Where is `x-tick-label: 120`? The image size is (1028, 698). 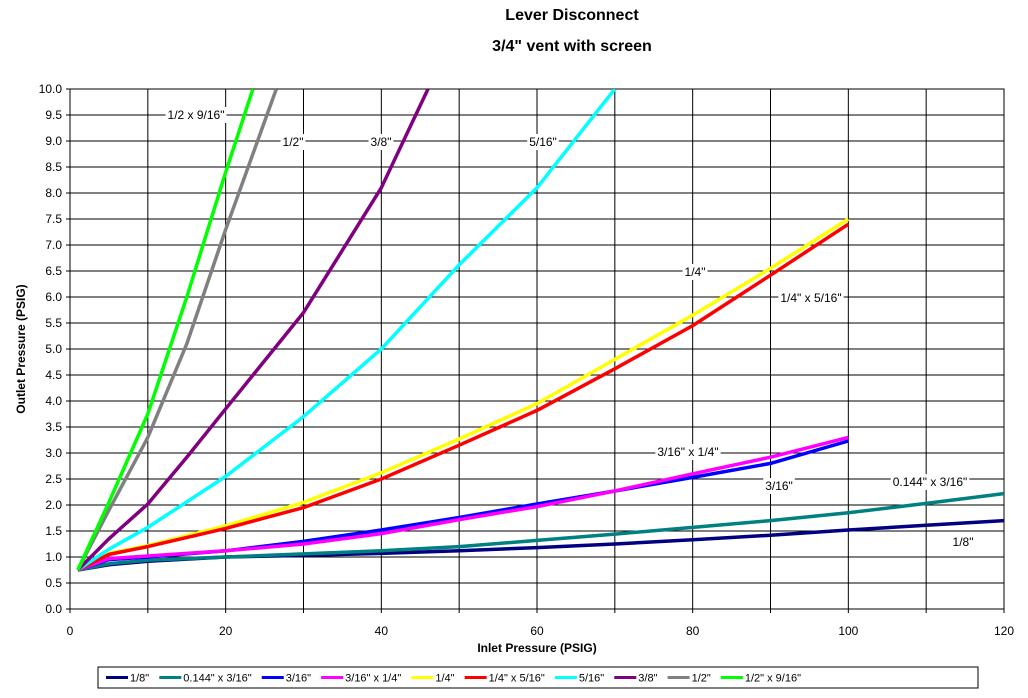 x-tick-label: 120 is located at coordinates (1004, 631).